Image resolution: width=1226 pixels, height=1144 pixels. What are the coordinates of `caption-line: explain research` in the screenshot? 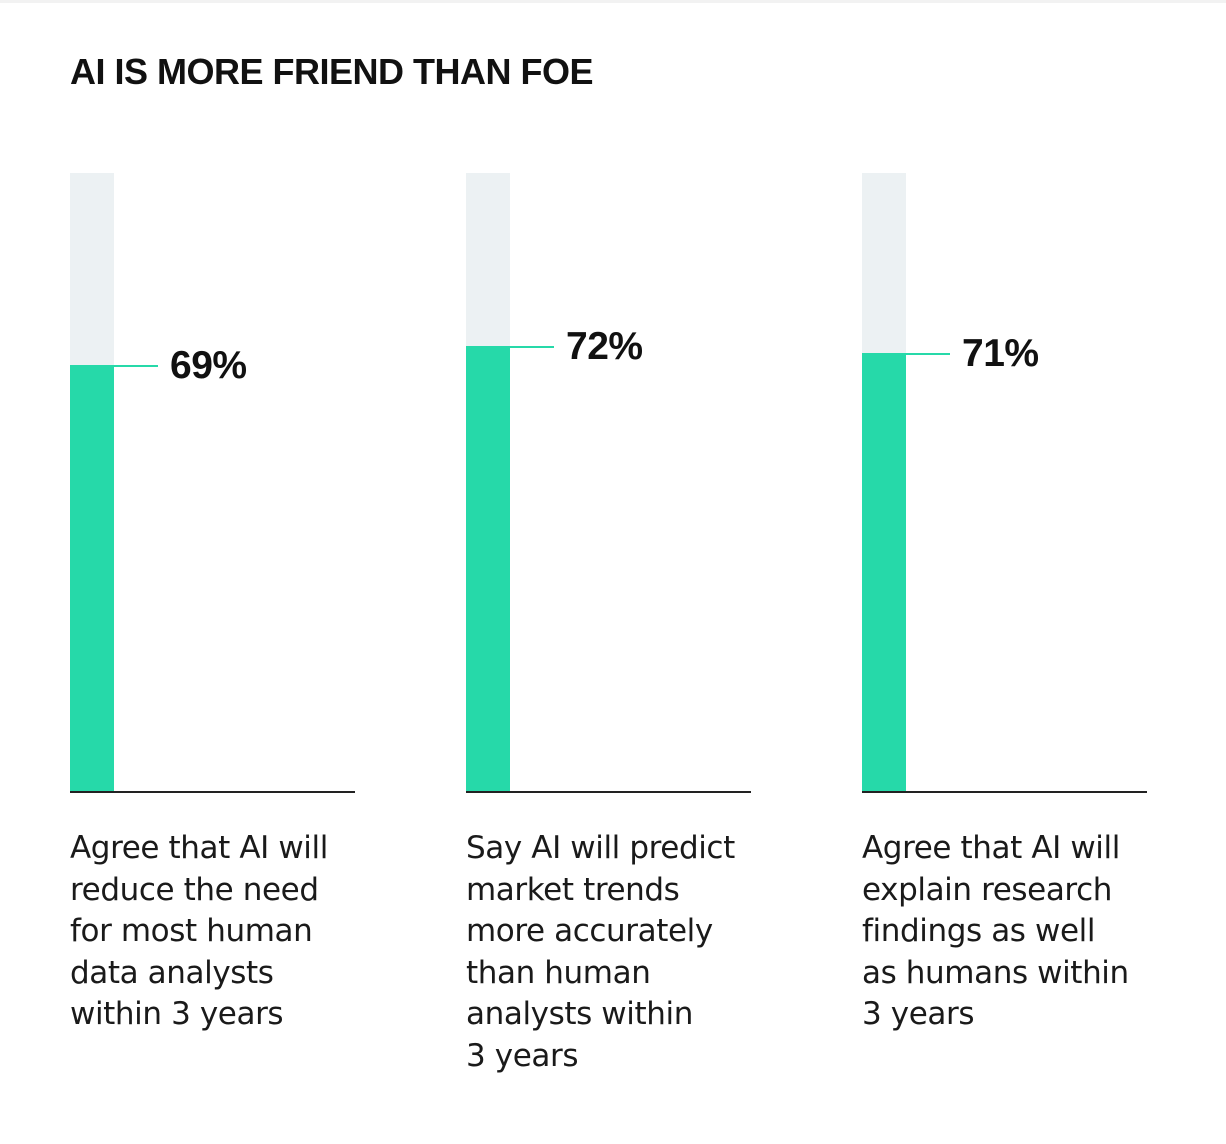 It's located at (987, 889).